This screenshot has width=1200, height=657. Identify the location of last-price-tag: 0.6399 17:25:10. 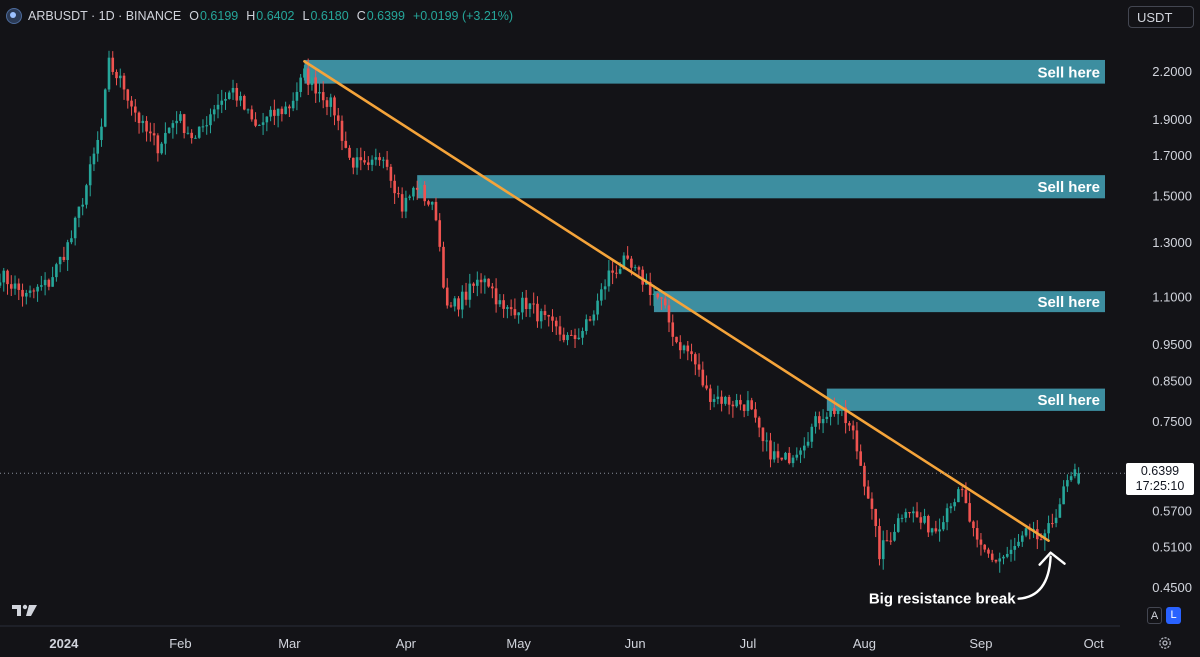
(1160, 479).